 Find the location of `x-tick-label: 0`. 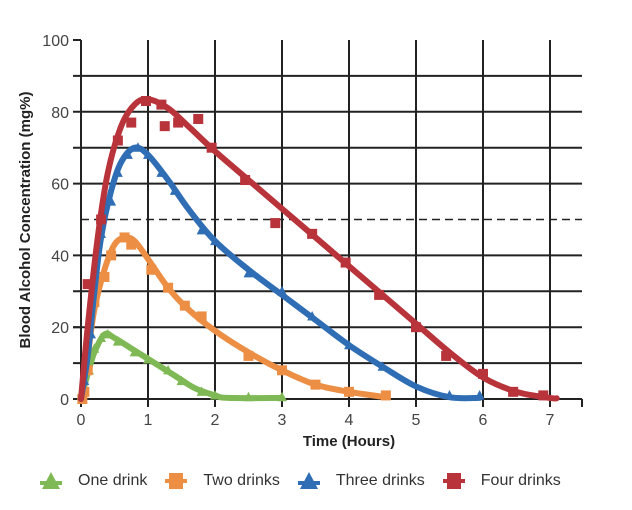

x-tick-label: 0 is located at coordinates (81, 420).